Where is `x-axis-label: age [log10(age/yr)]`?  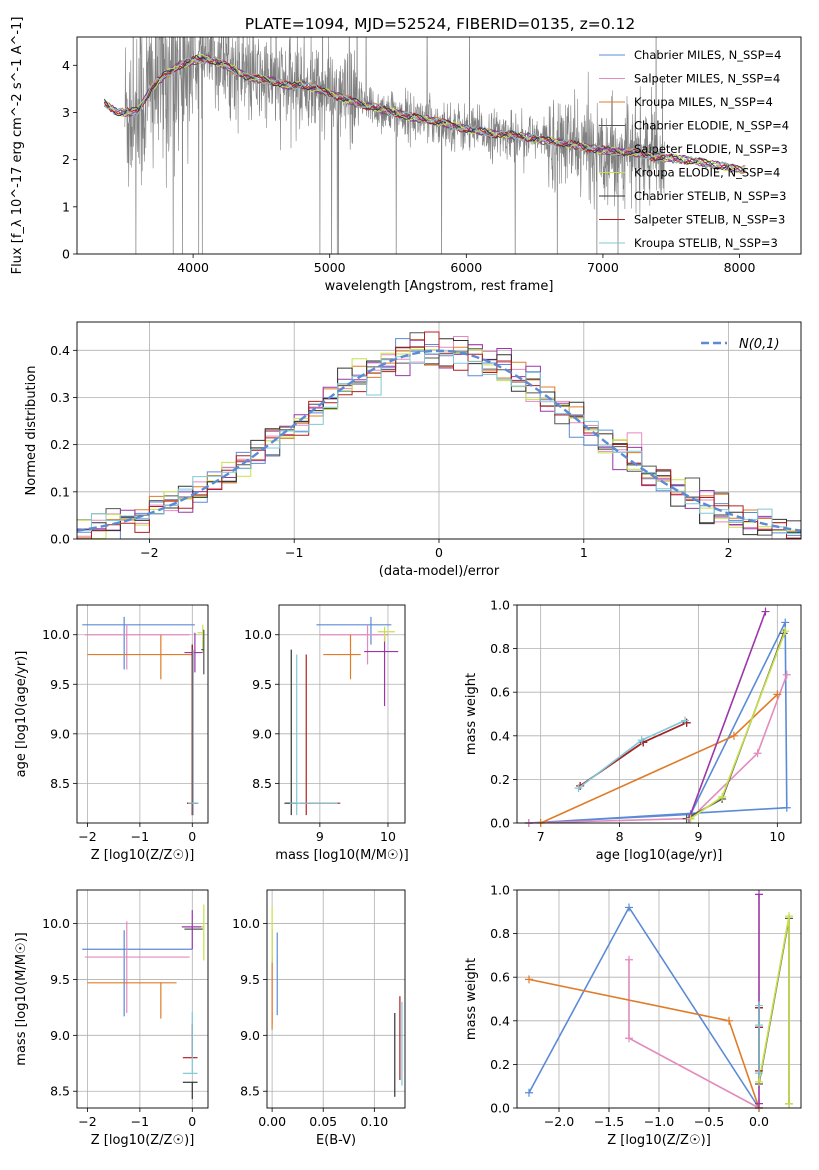
x-axis-label: age [log10(age/yr)] is located at coordinates (659, 855).